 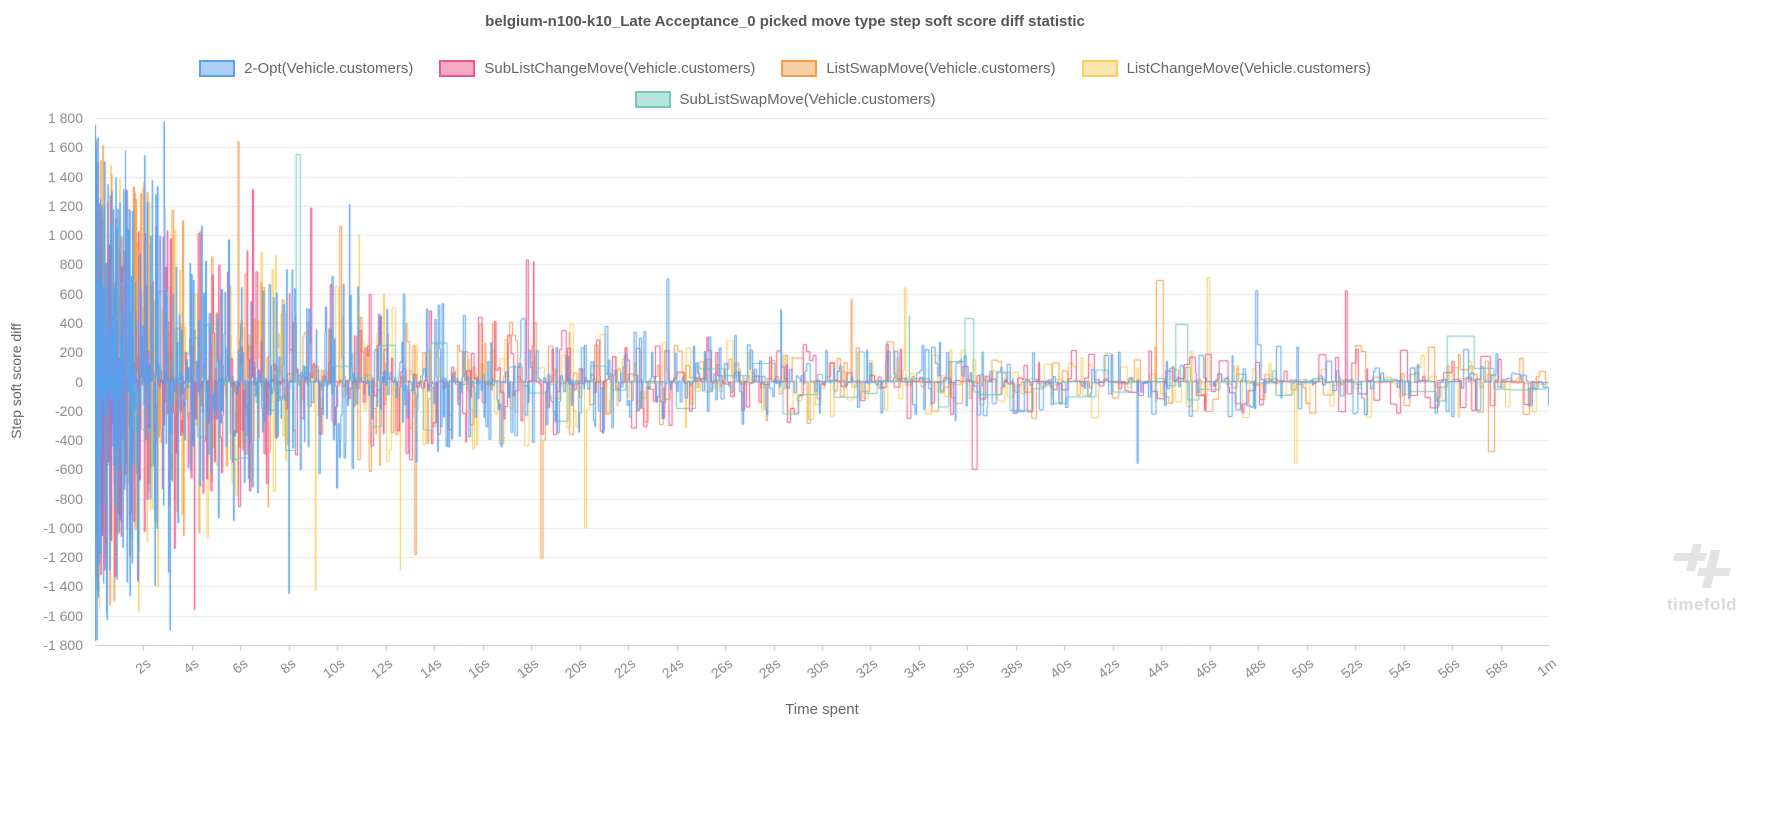 I want to click on x-tick-label: 34s, so click(x=915, y=668).